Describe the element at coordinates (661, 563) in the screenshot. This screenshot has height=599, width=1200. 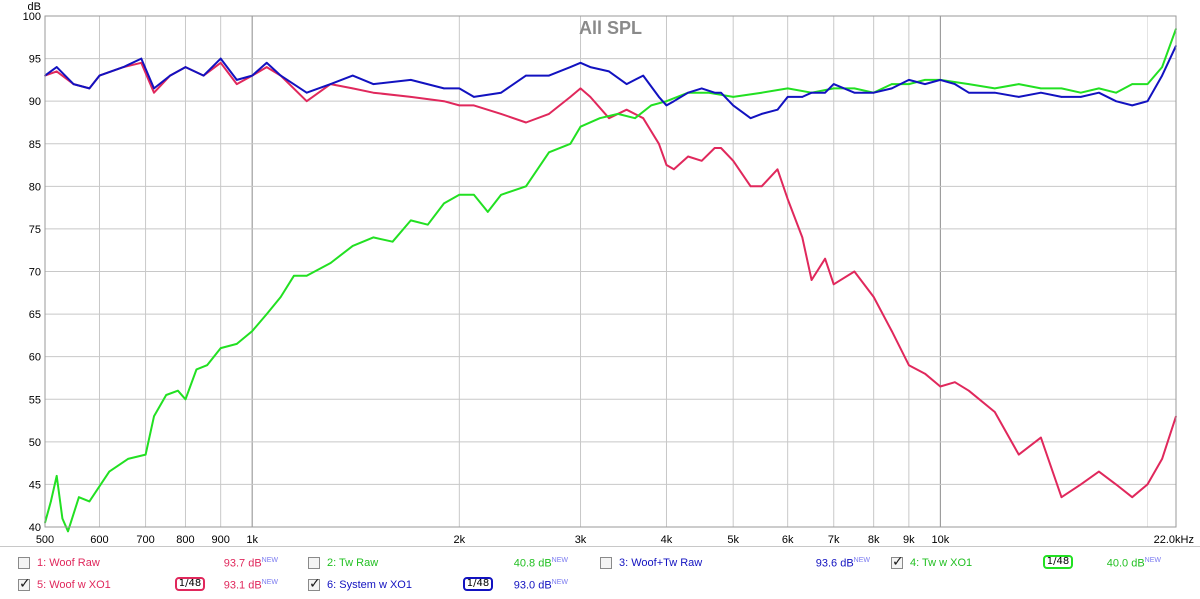
I see `woof-tw-raw-label: 3: Woof+Tw Raw` at that location.